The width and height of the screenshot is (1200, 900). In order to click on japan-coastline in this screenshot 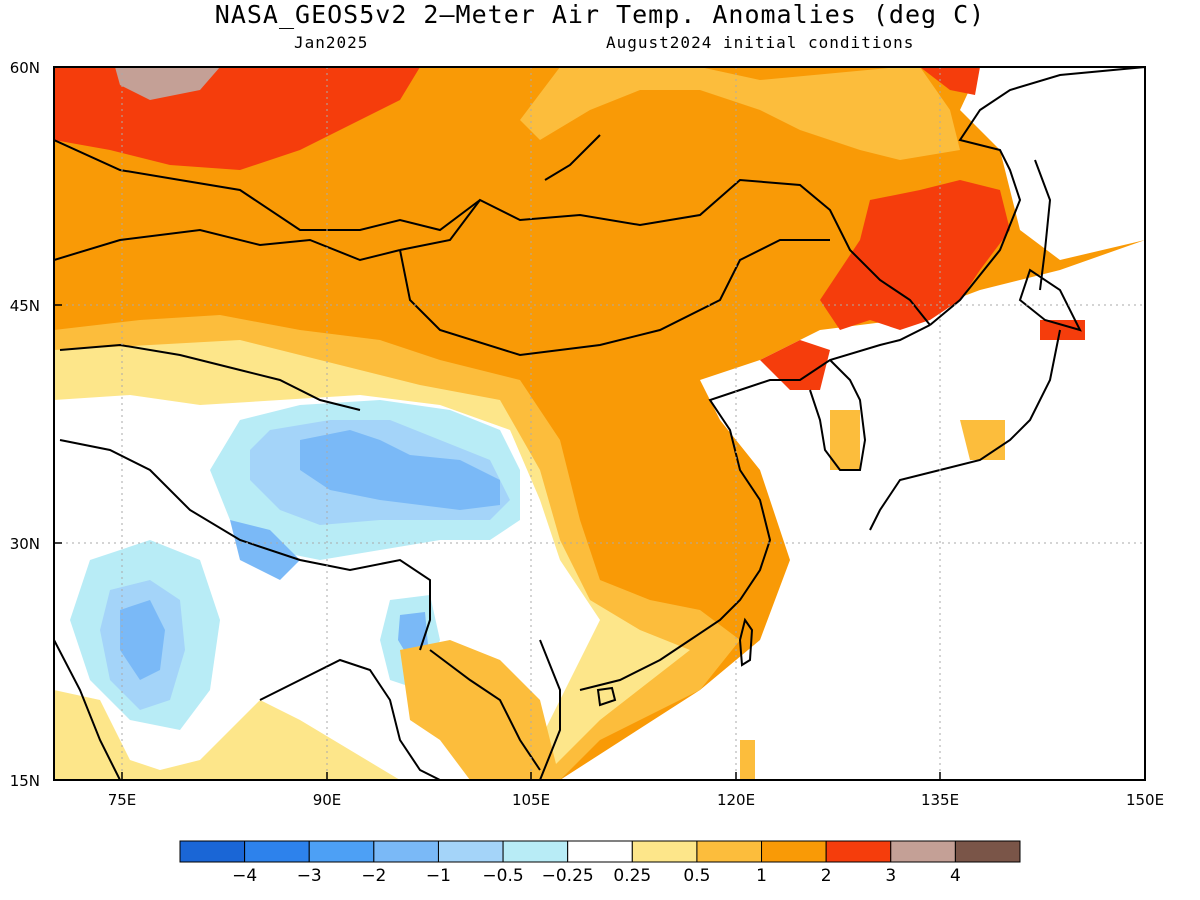, I will do `click(965, 430)`.